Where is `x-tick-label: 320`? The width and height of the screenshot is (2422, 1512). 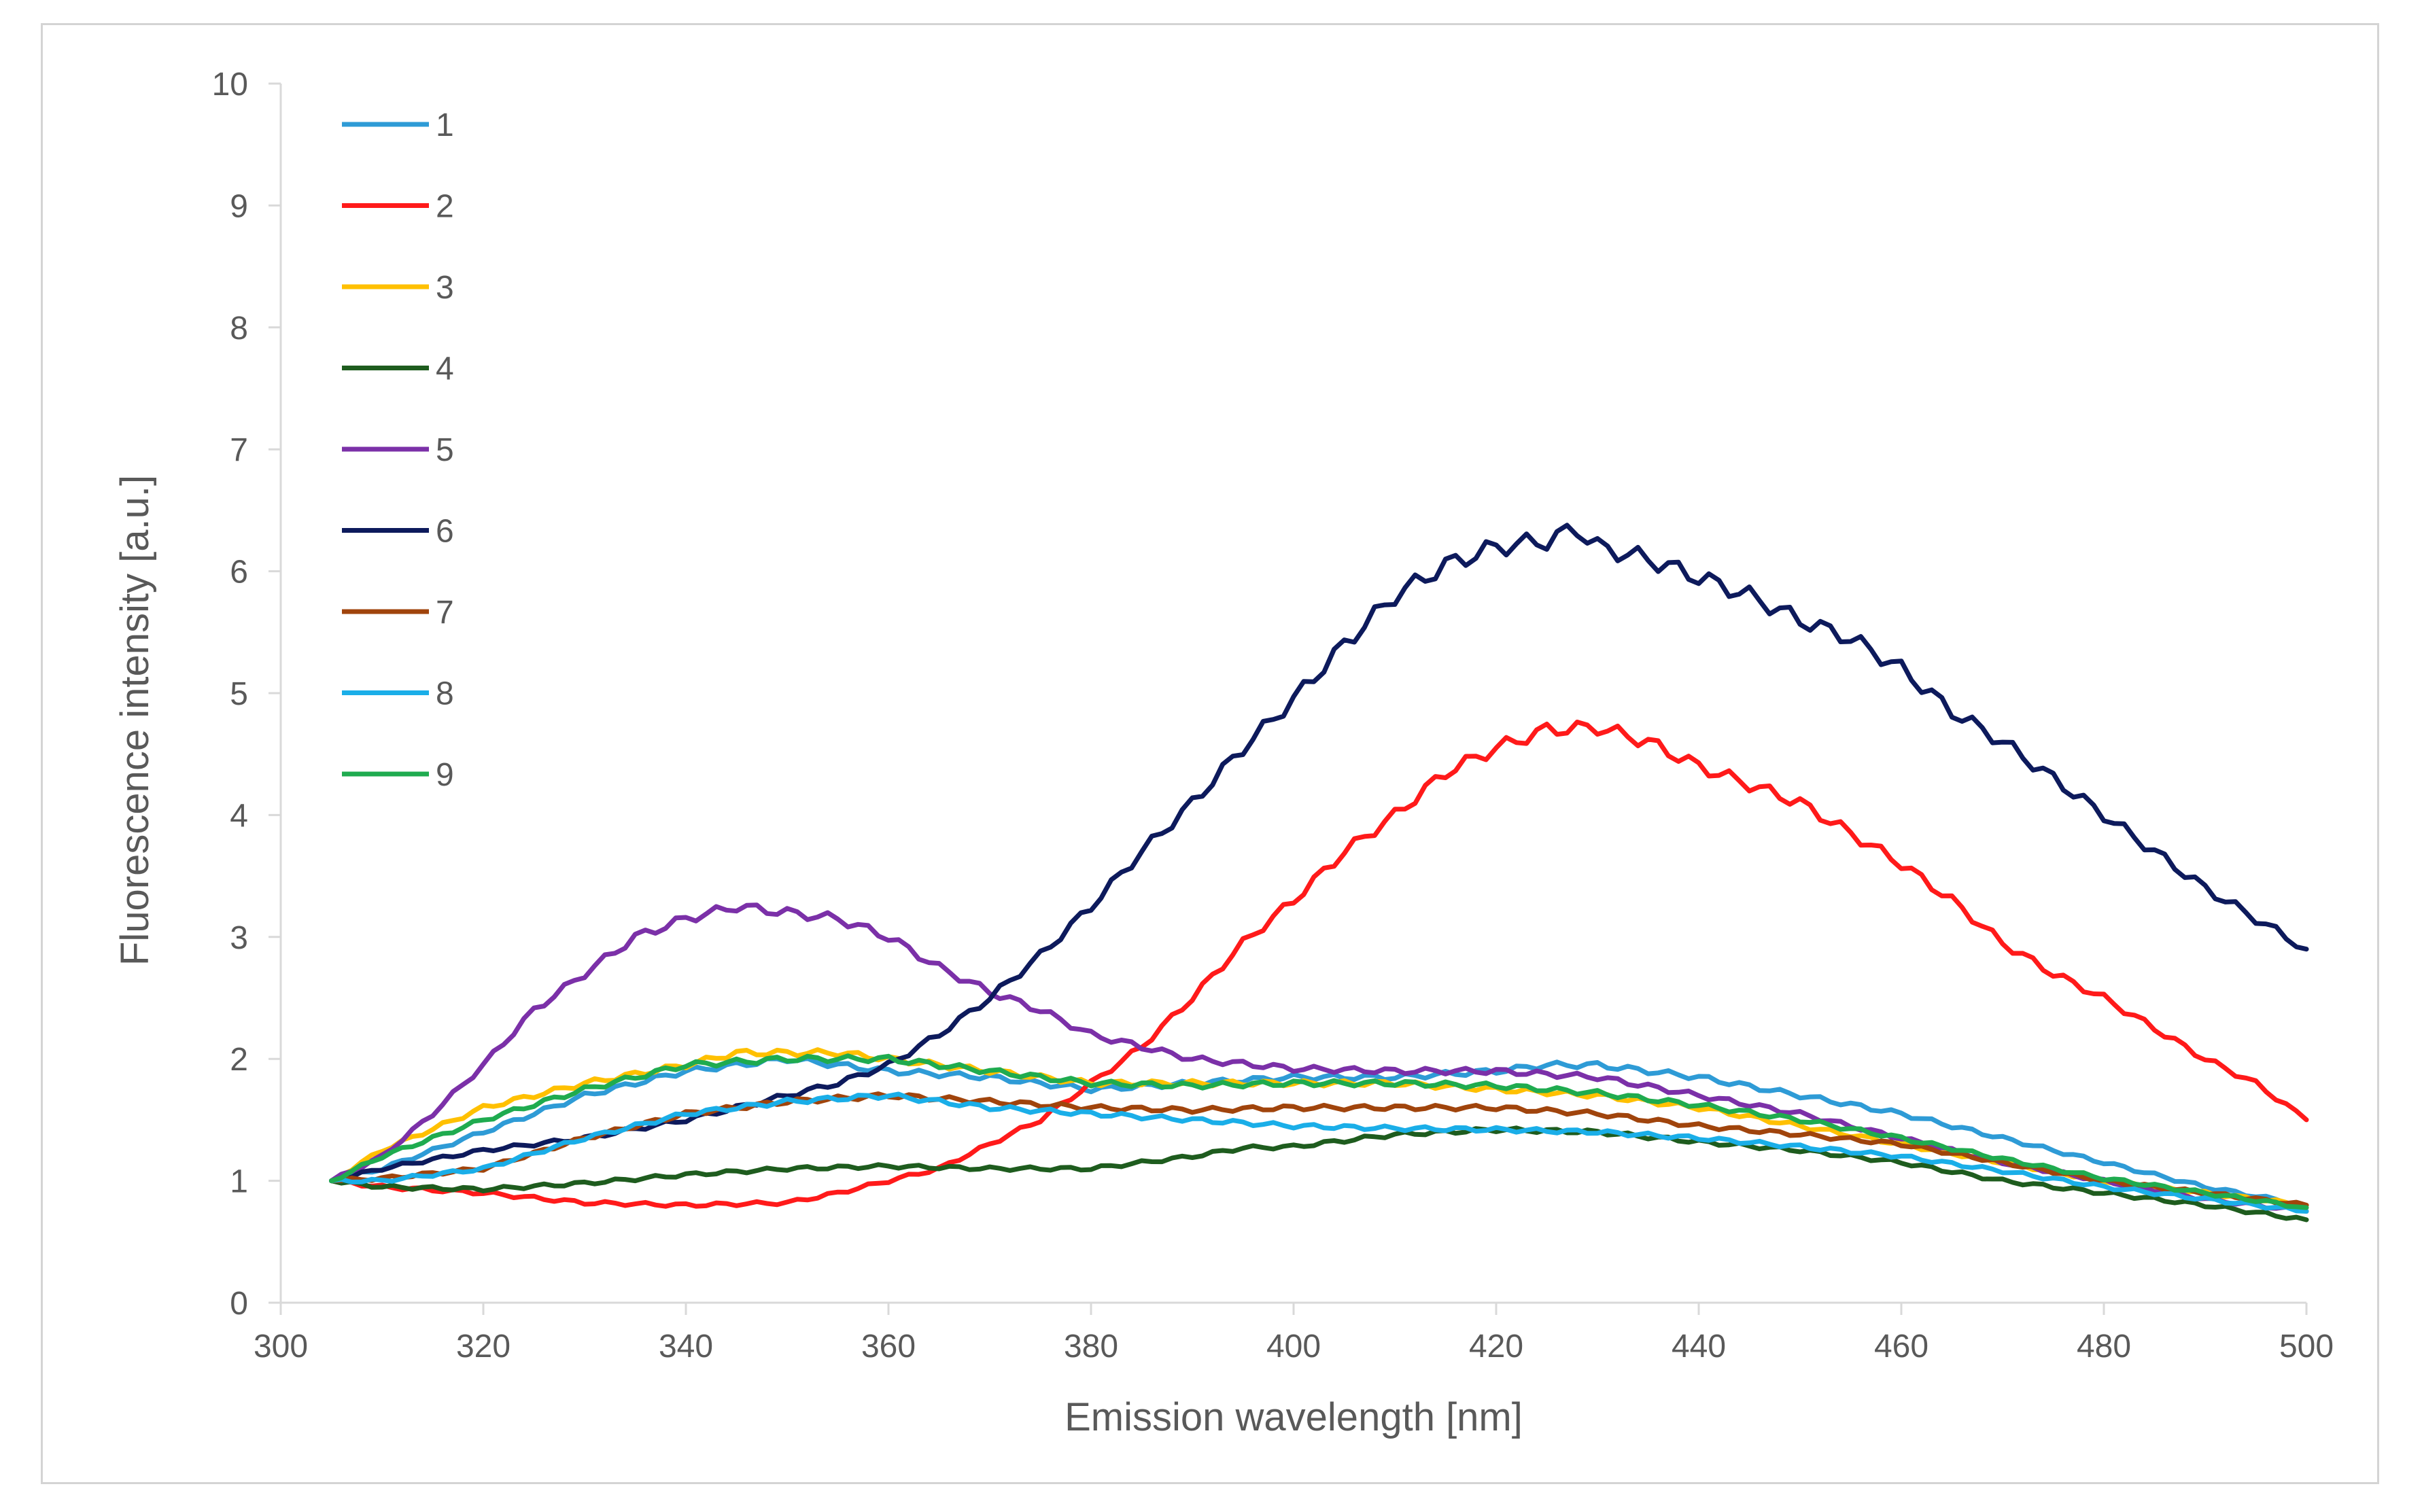 x-tick-label: 320 is located at coordinates (483, 1347).